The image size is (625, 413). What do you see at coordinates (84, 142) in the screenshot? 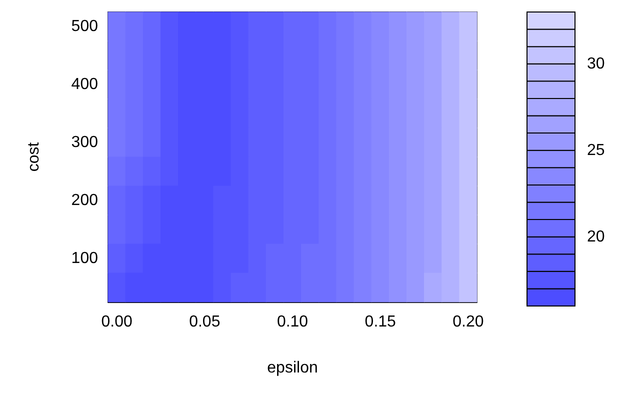
I see `y-tick-label: 300` at bounding box center [84, 142].